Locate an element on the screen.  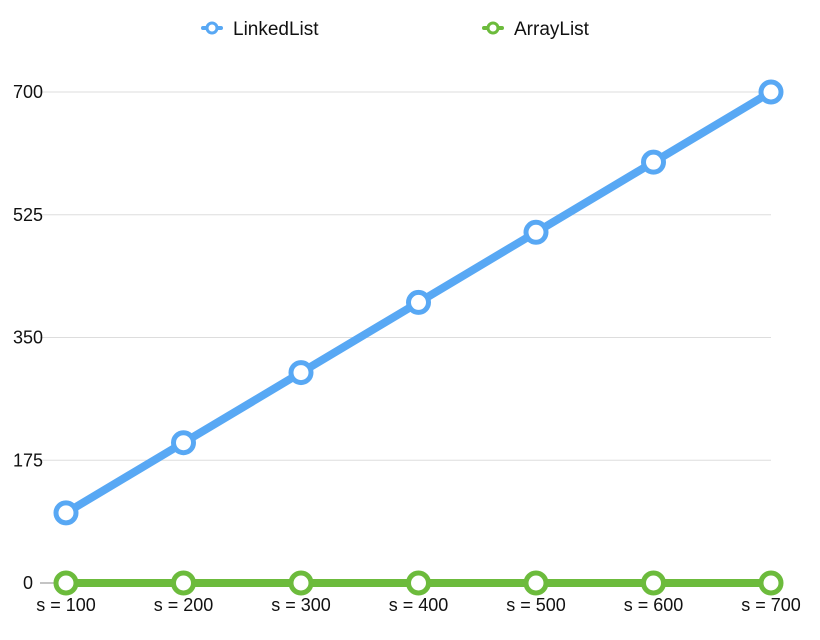
y-tick-label: 175 is located at coordinates (28, 460).